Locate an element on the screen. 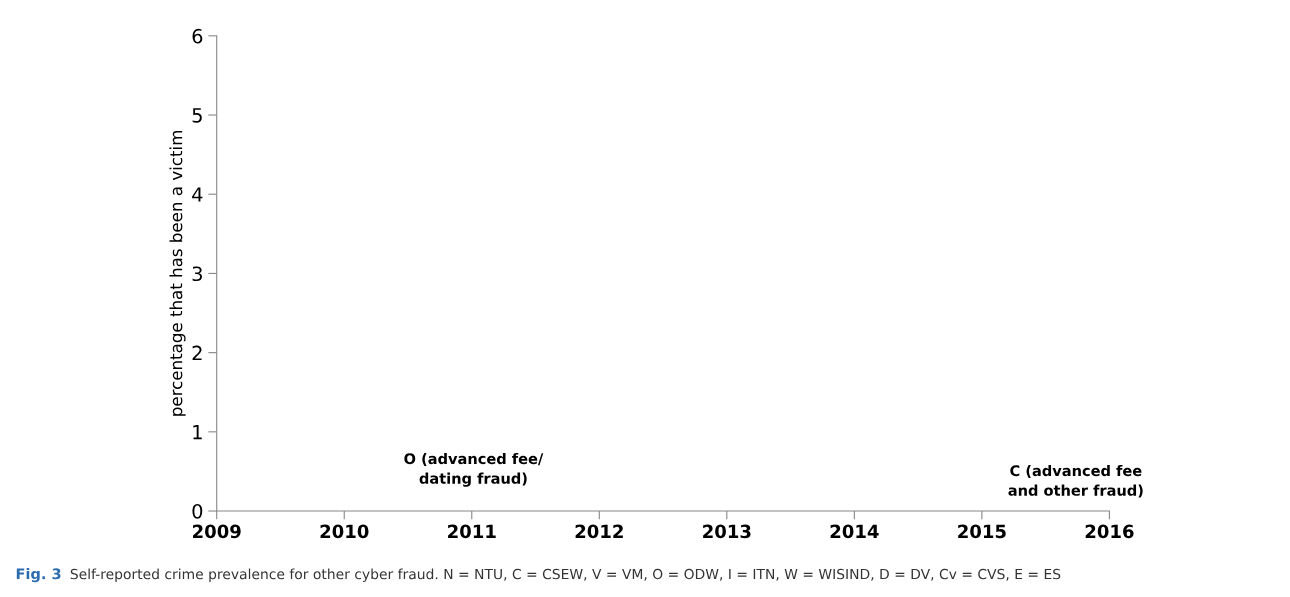  x-tick-label: 2013 is located at coordinates (727, 531).